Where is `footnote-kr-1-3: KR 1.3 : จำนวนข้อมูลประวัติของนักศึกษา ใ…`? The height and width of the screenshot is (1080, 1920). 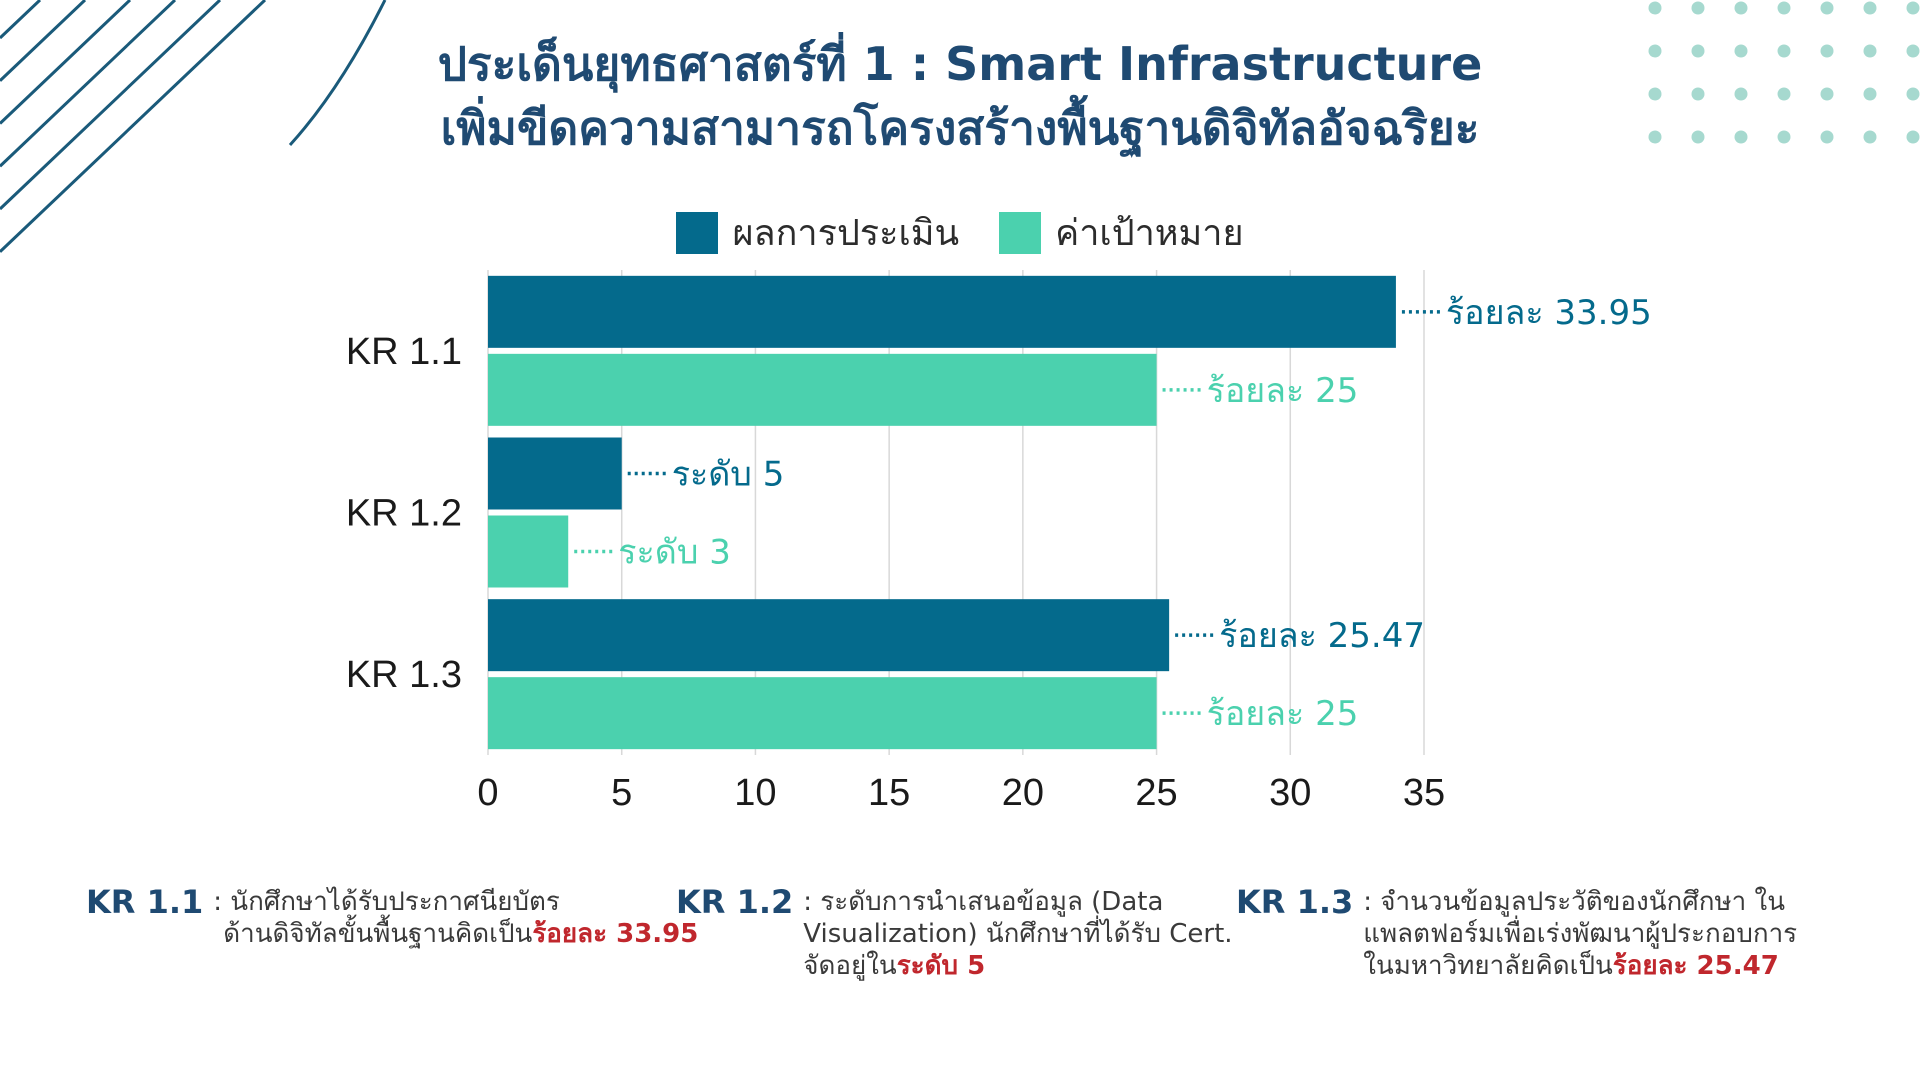 footnote-kr-1-3: KR 1.3 : จำนวนข้อมูลประวัติของนักศึกษา ใ… is located at coordinates (1516, 931).